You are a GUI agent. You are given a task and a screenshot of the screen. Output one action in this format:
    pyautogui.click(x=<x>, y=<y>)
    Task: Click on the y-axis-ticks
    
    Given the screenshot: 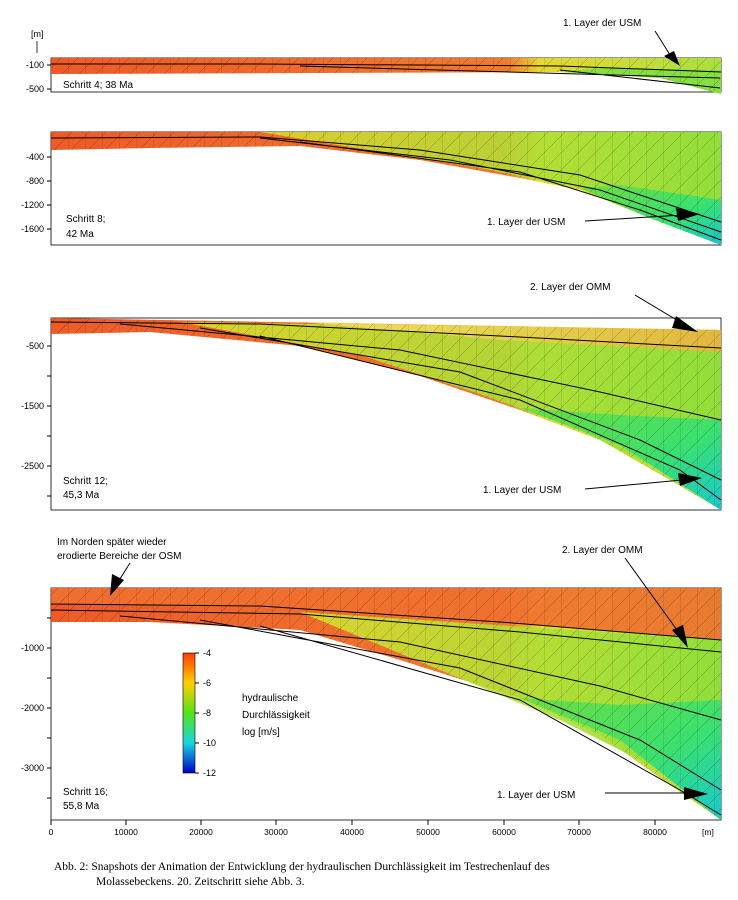 What is the action you would take?
    pyautogui.click(x=49, y=193)
    